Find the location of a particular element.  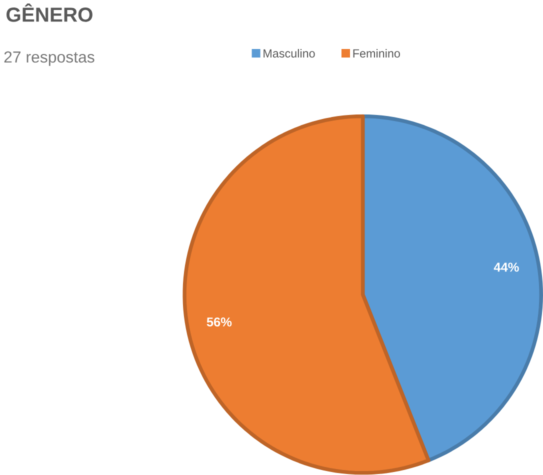

legend-label: Feminino is located at coordinates (376, 53).